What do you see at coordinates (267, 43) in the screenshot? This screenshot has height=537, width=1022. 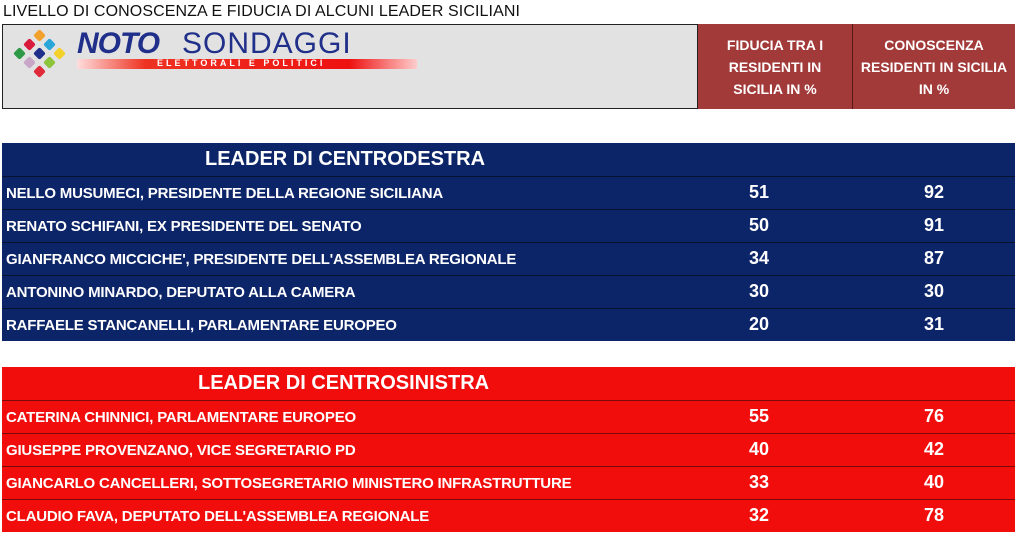 I see `logo-brand-light: SONDAGGI` at bounding box center [267, 43].